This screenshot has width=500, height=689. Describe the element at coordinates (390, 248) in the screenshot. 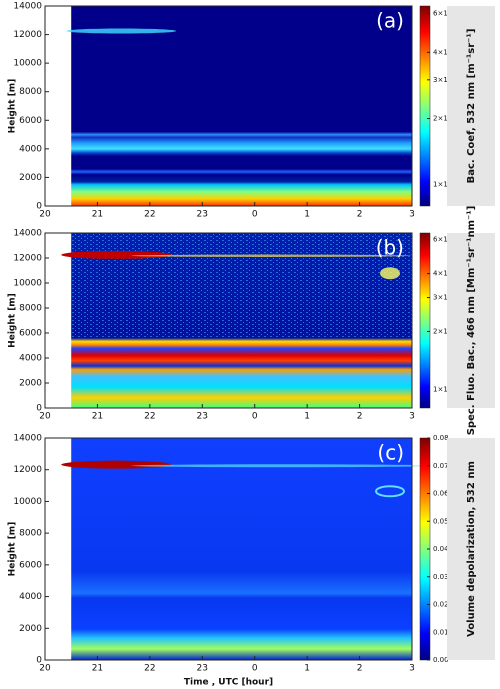

I see `panel-label: (b)` at that location.